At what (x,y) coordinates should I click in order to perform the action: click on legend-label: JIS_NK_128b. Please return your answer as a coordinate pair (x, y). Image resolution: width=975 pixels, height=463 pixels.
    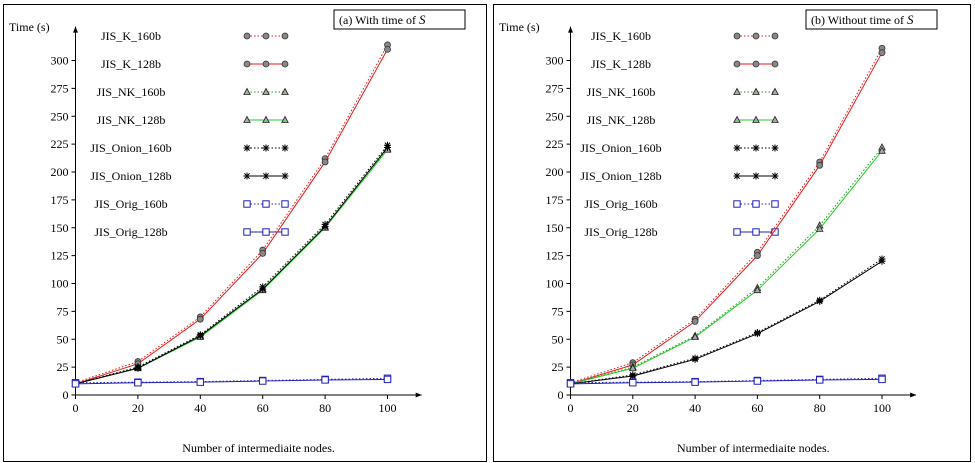
    Looking at the image, I should click on (131, 120).